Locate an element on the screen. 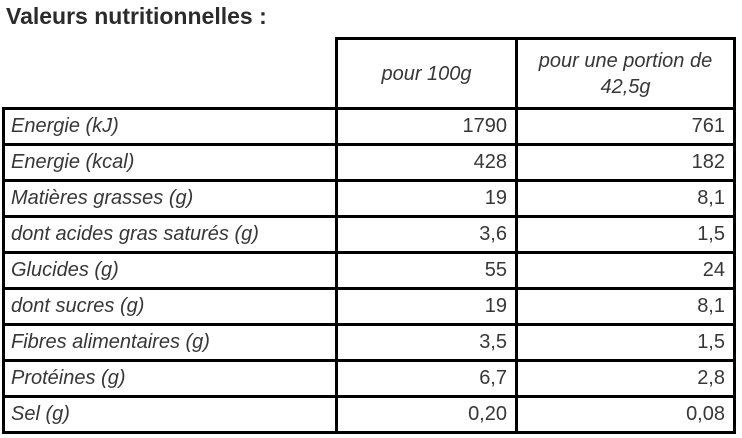 The height and width of the screenshot is (438, 742). row-label: Matières grasses (g) is located at coordinates (170, 198).